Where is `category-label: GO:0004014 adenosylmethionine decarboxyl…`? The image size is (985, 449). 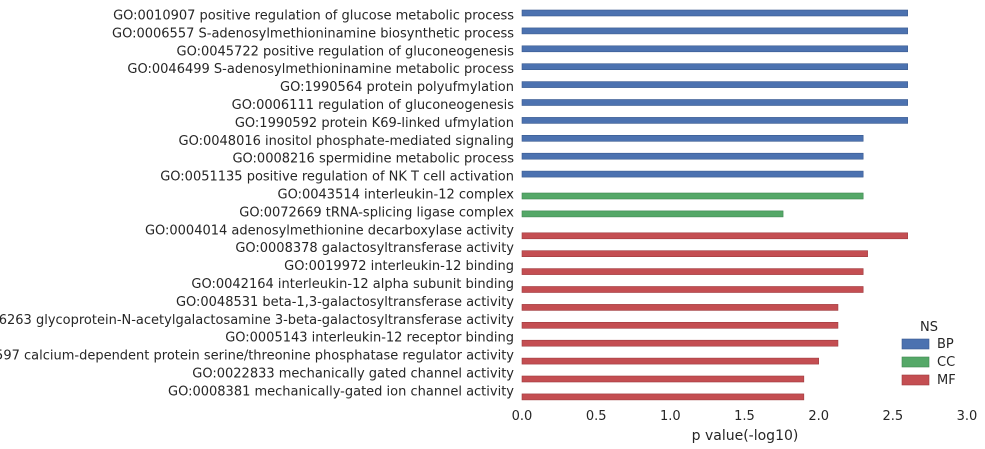
category-label: GO:0004014 adenosylmethionine decarboxyl… is located at coordinates (329, 230).